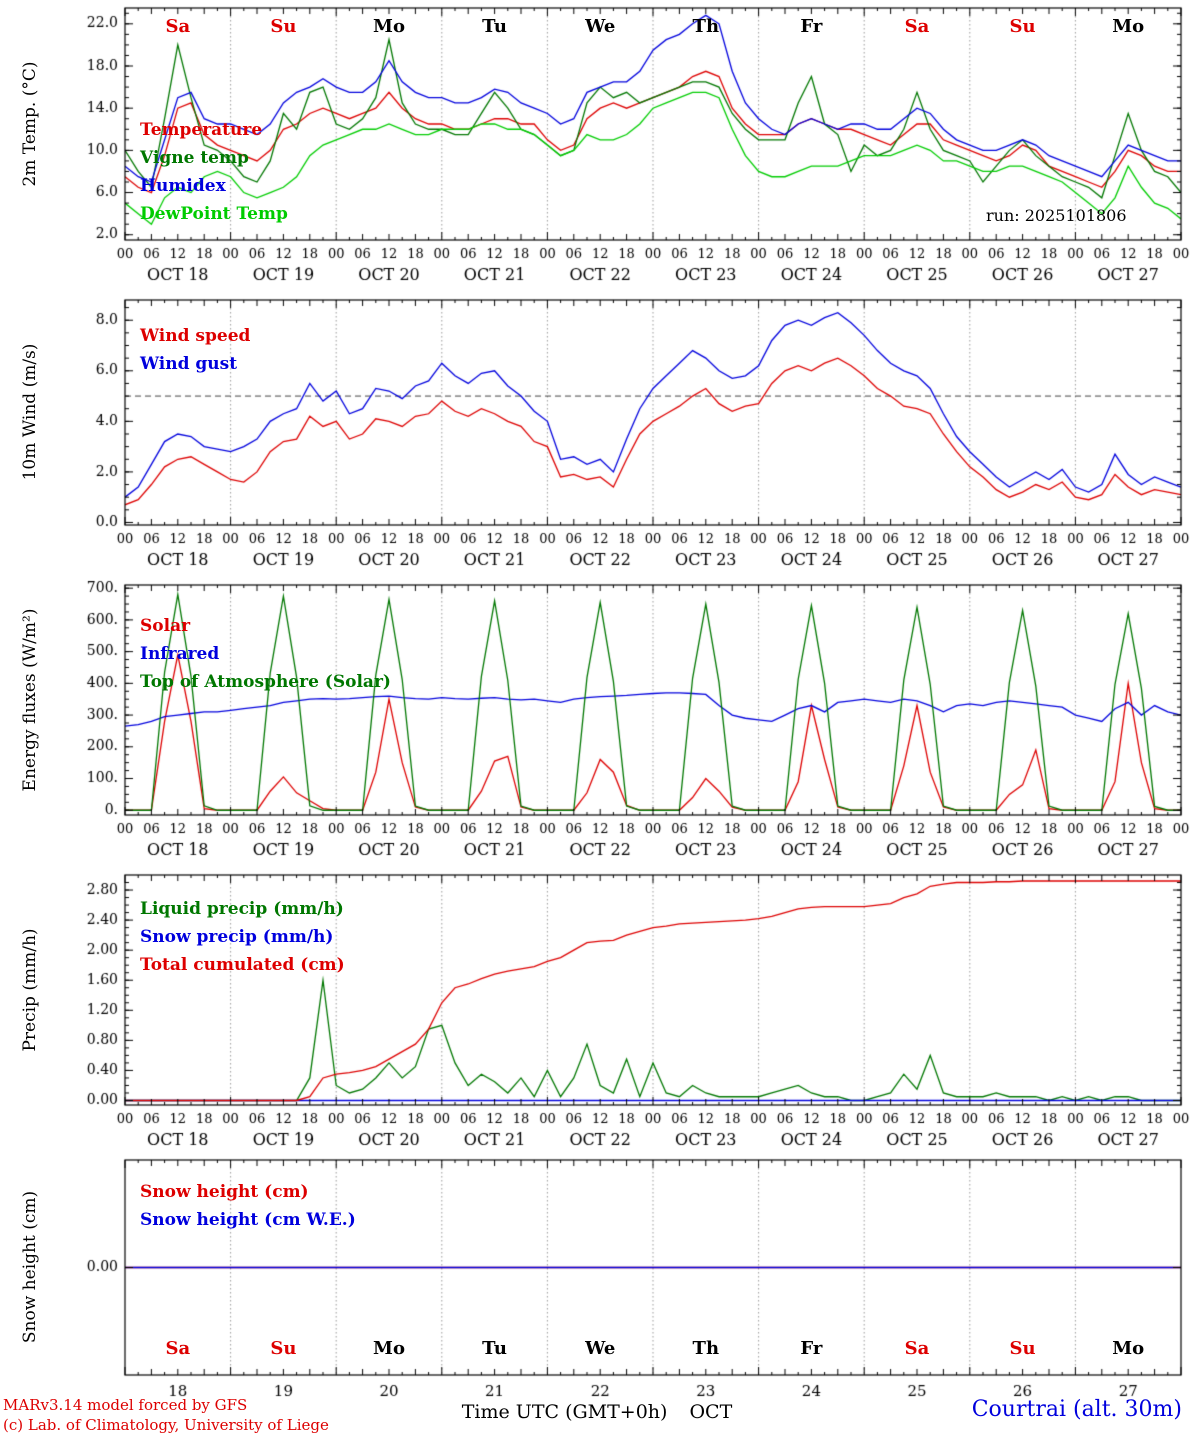  Describe the element at coordinates (125, 1405) in the screenshot. I see `model-credit-line1: MARv3.14 model forced by GFS` at that location.